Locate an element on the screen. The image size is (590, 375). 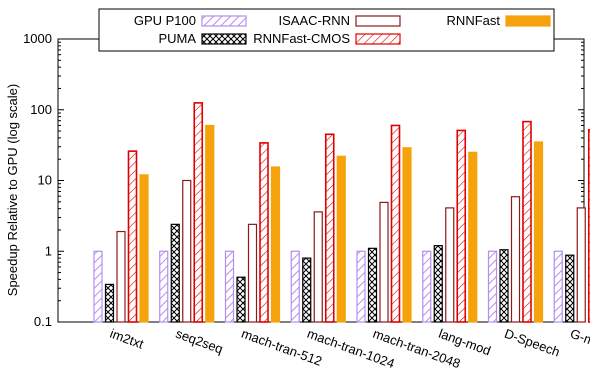
x-category-label: im2txt is located at coordinates (127, 339).